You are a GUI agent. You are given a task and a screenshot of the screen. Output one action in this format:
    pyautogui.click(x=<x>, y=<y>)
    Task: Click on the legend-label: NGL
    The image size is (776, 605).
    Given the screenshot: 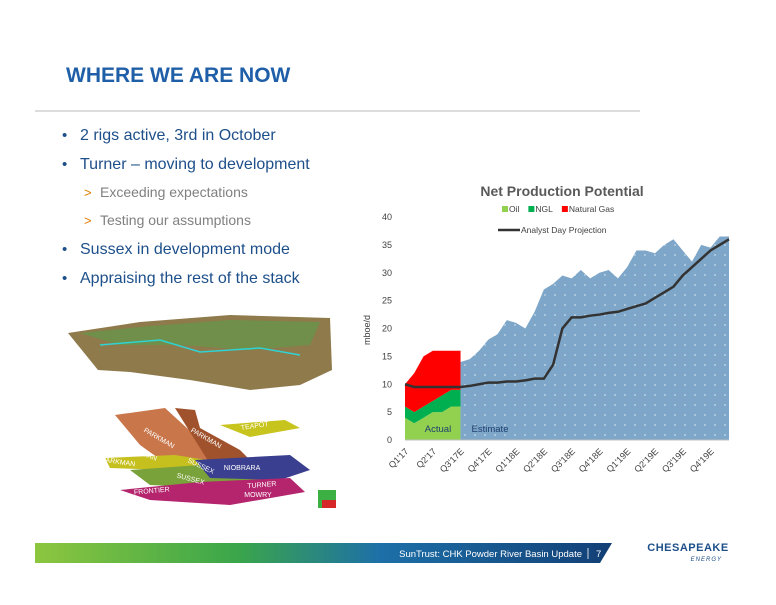 What is the action you would take?
    pyautogui.click(x=544, y=209)
    